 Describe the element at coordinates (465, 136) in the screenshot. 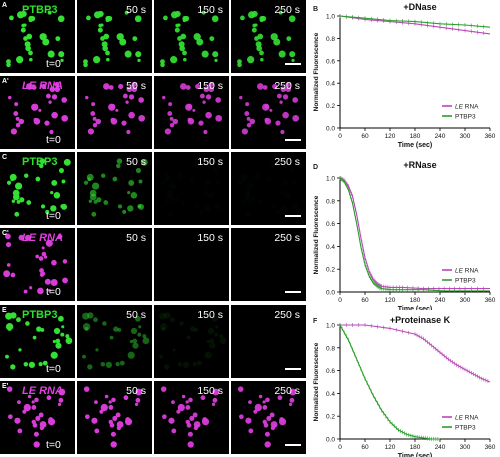

I see `x-tick-label: 300` at that location.